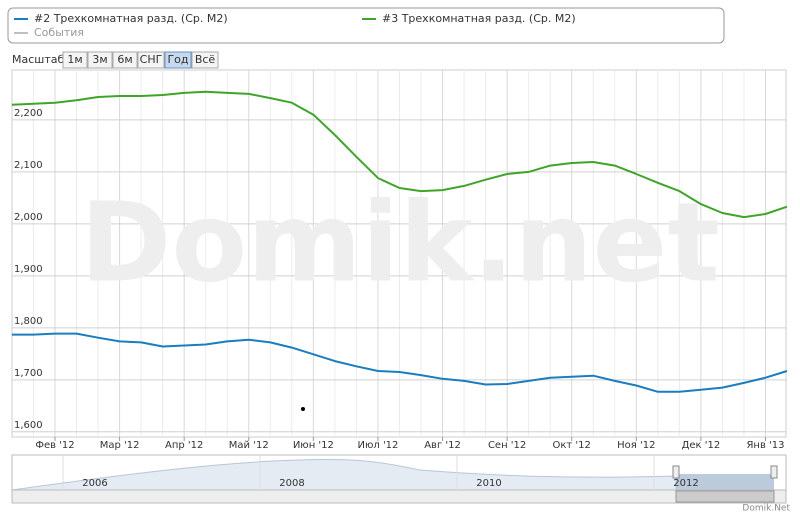 This screenshot has height=515, width=800. What do you see at coordinates (685, 483) in the screenshot?
I see `navigator-label: 2012` at bounding box center [685, 483].